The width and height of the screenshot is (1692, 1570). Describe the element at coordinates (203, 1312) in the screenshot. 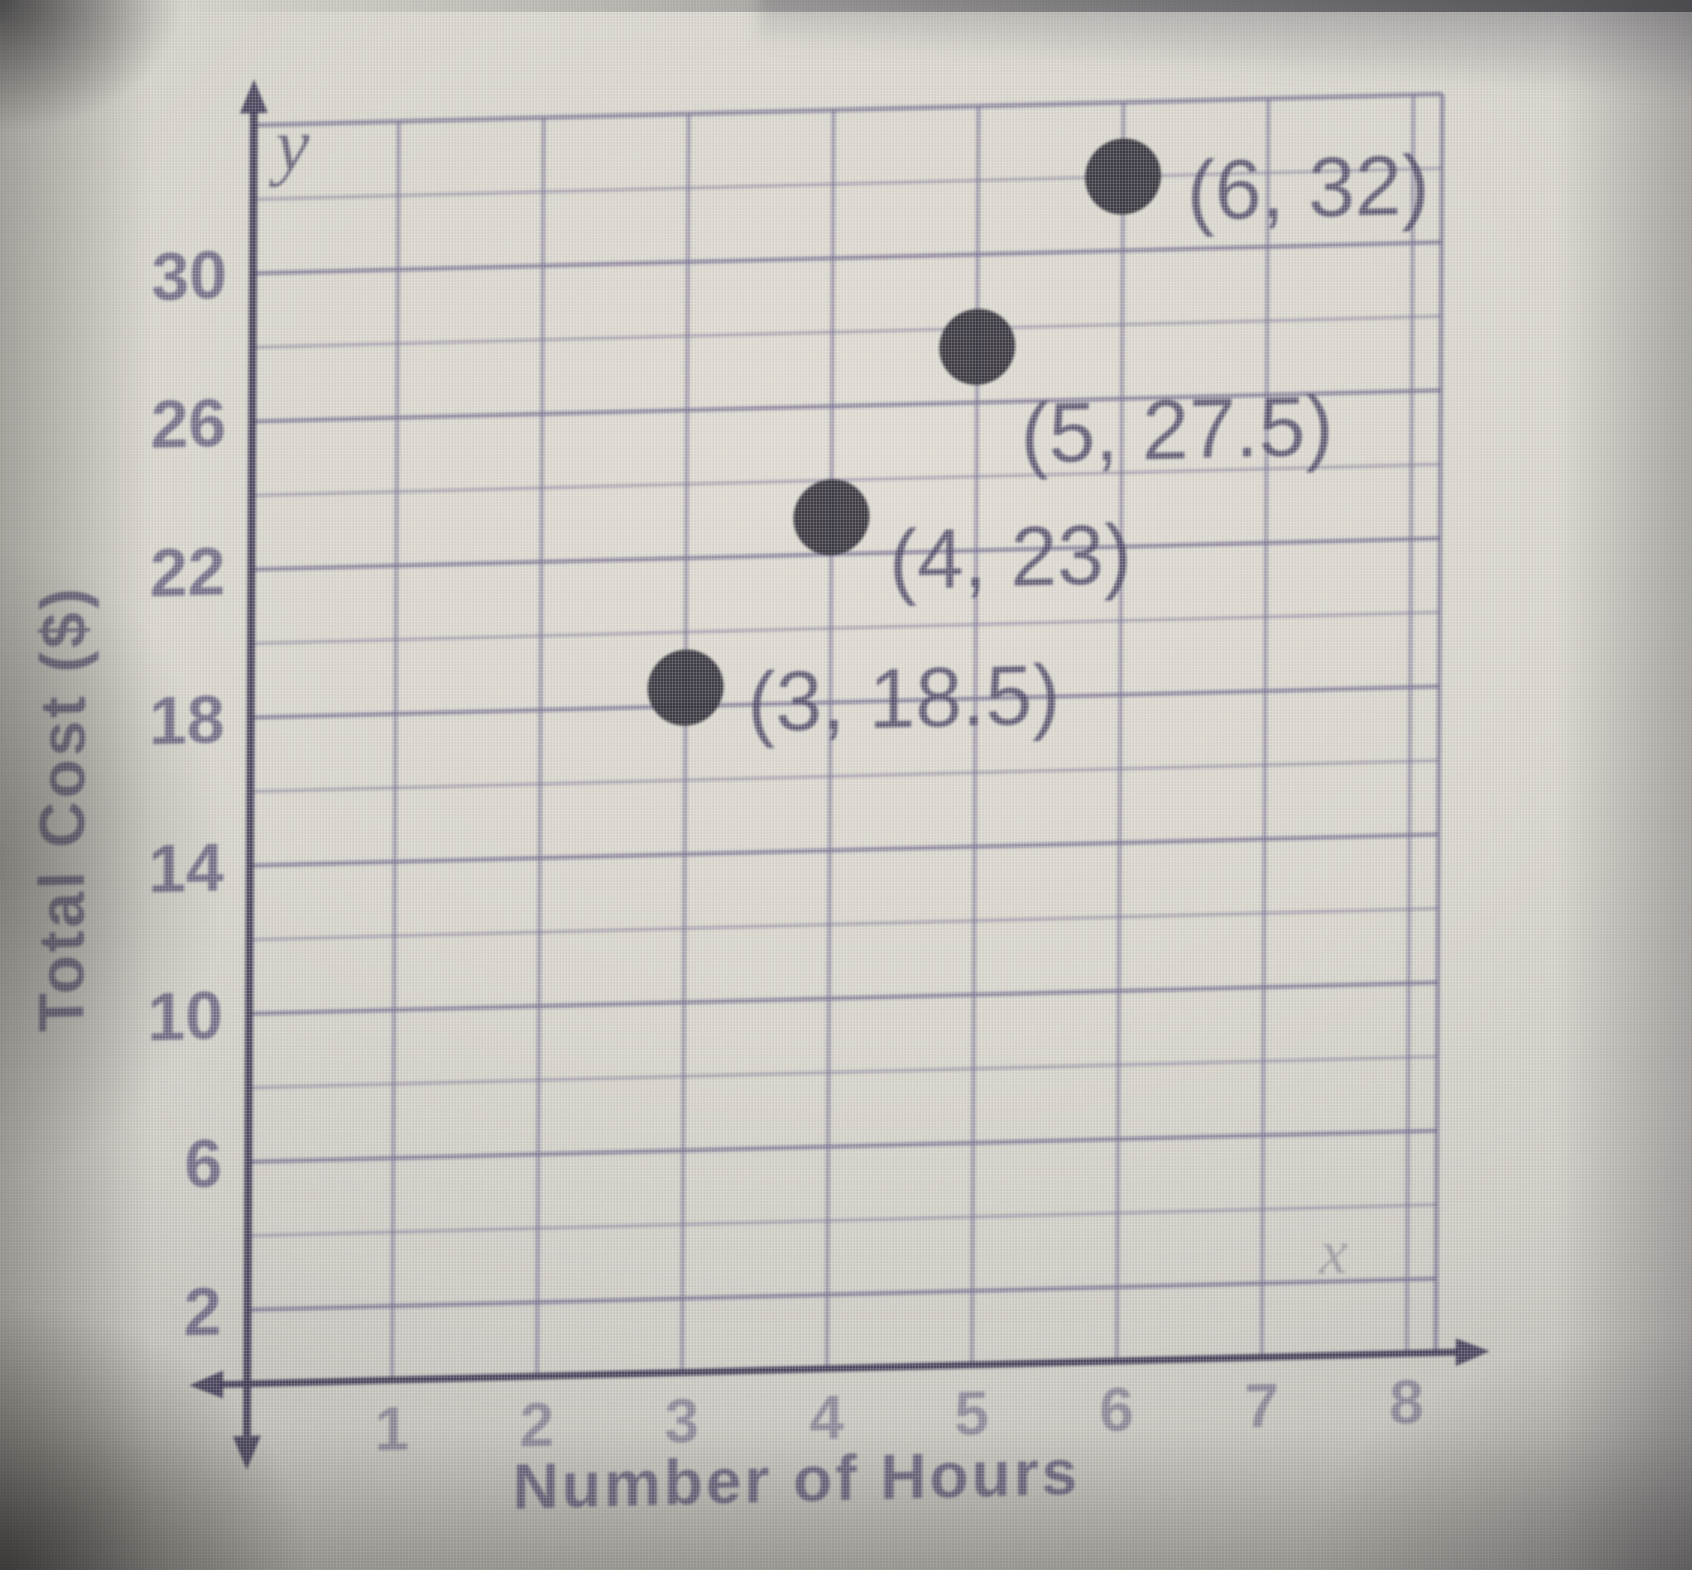

I see `y-tick-label: 2` at that location.